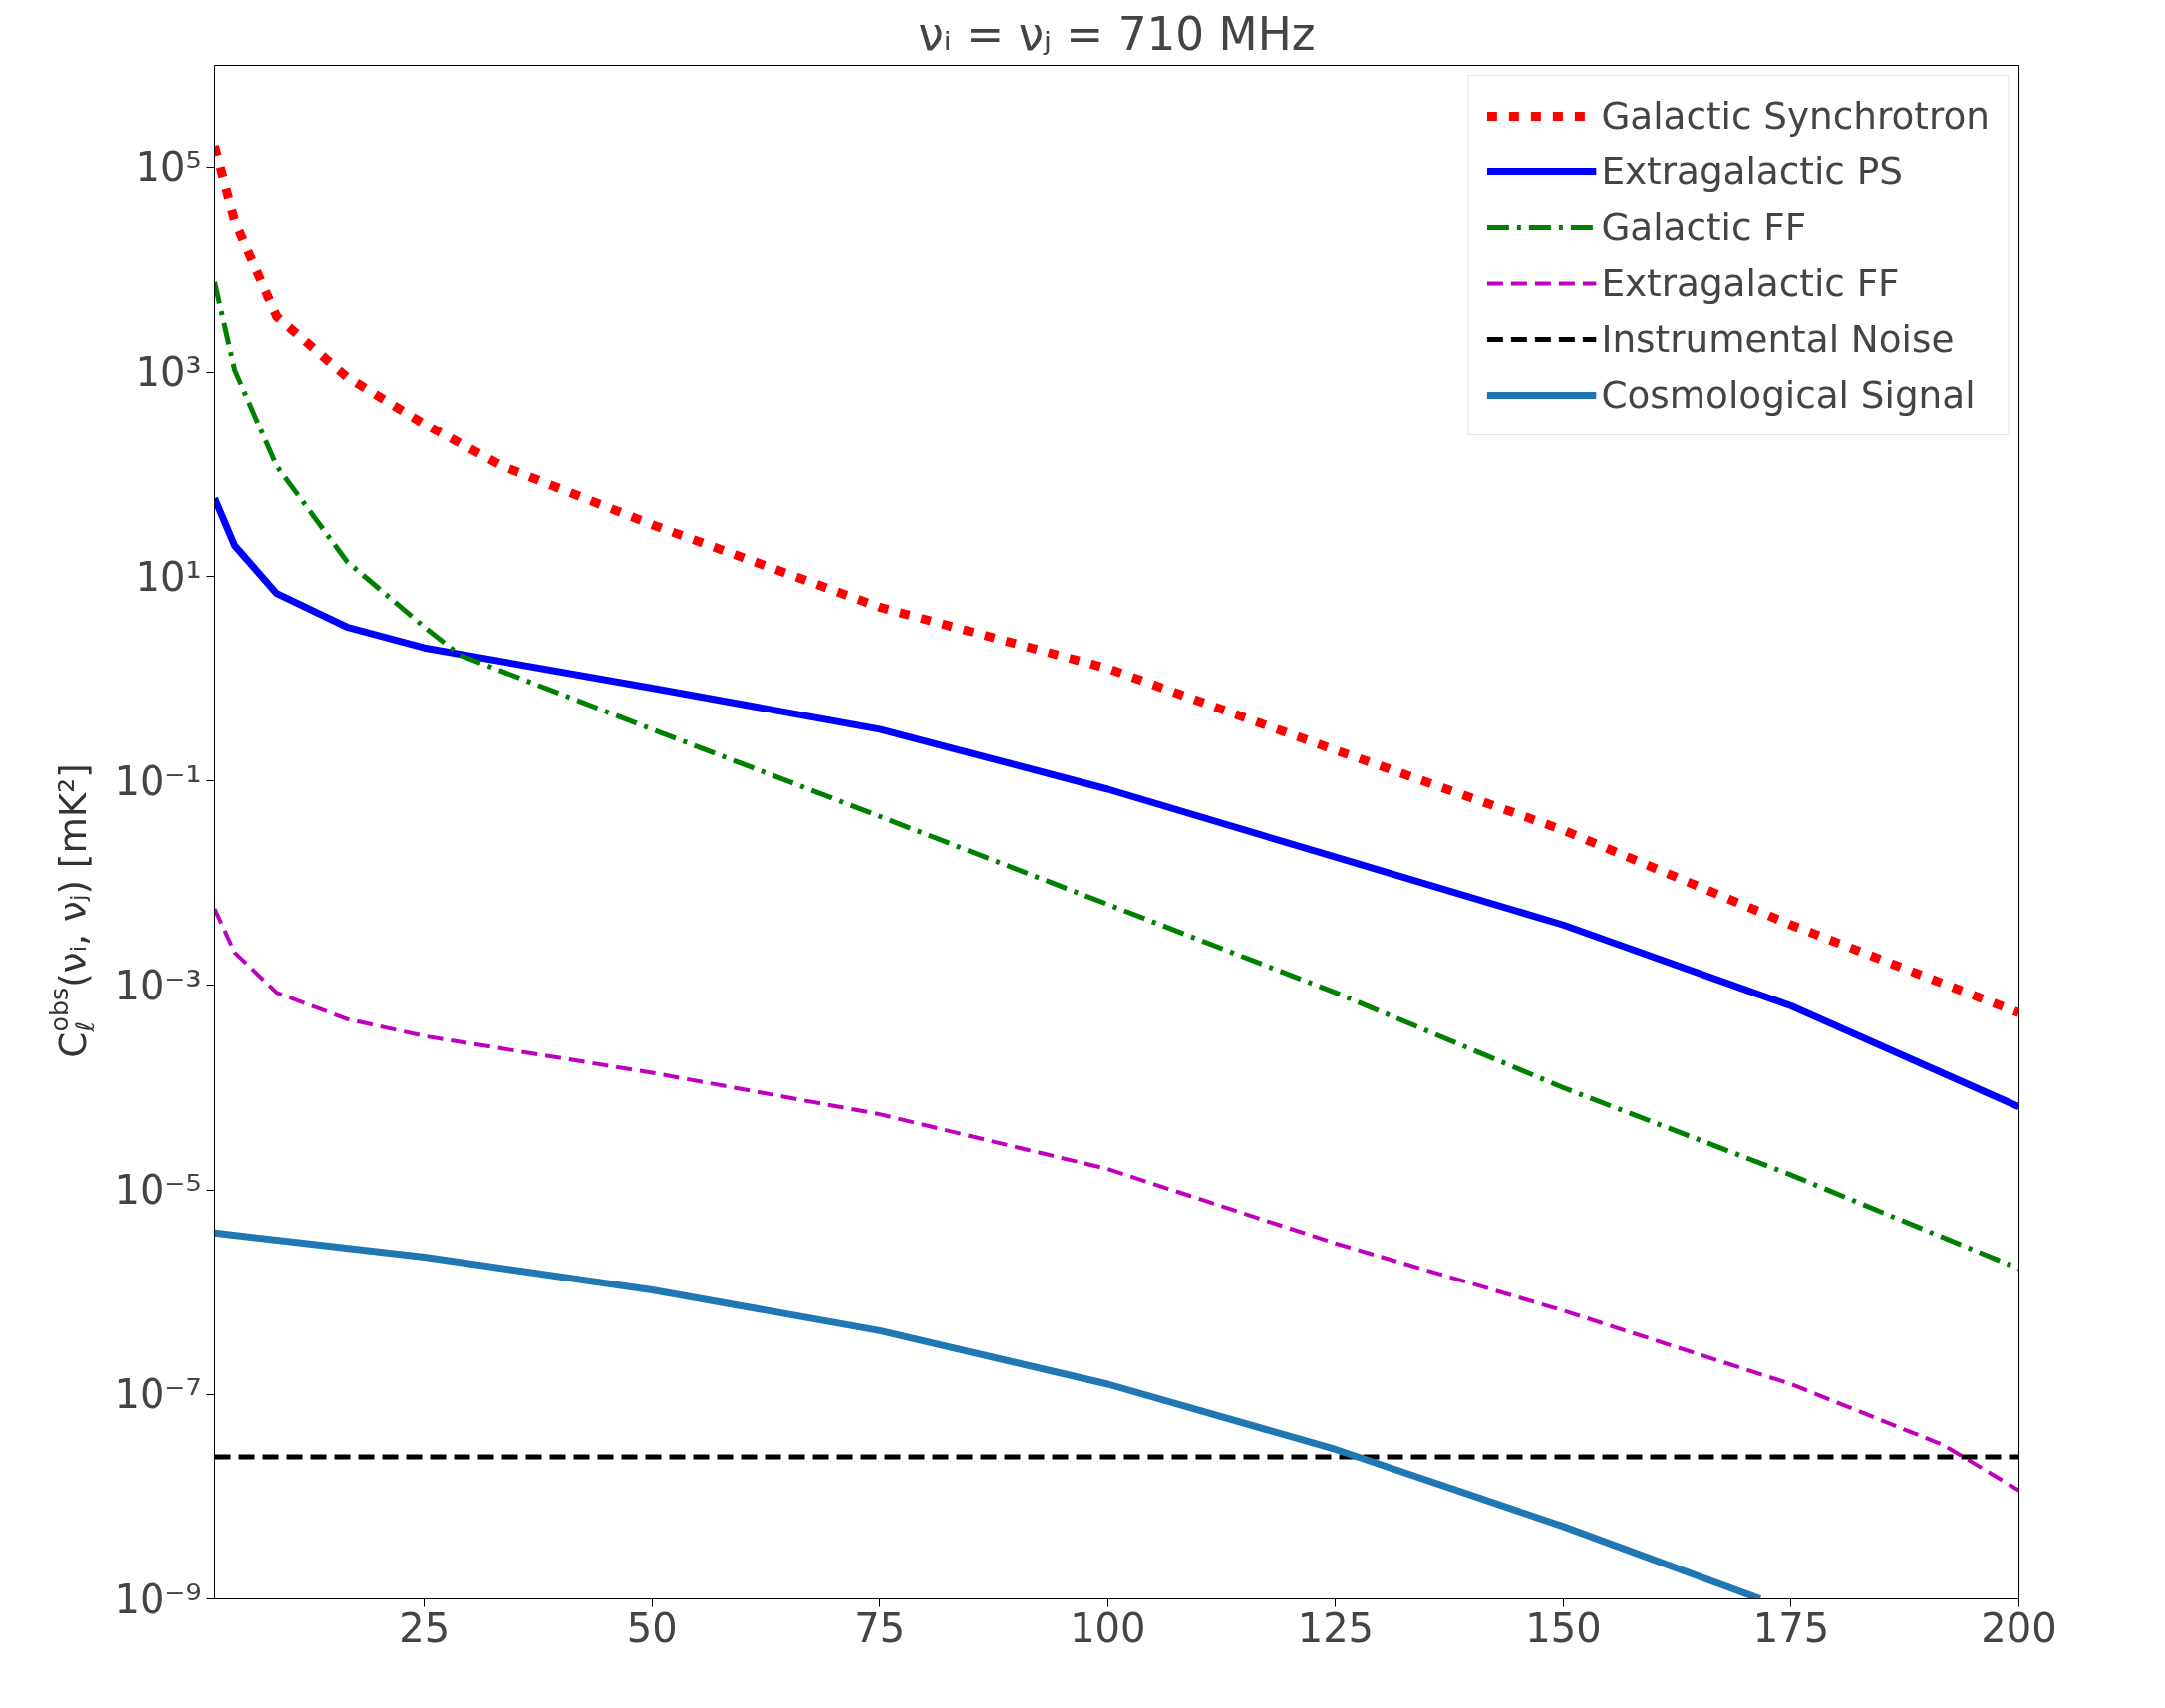 The width and height of the screenshot is (2165, 1708). Describe the element at coordinates (1704, 227) in the screenshot. I see `legend-label: Galactic FF` at that location.